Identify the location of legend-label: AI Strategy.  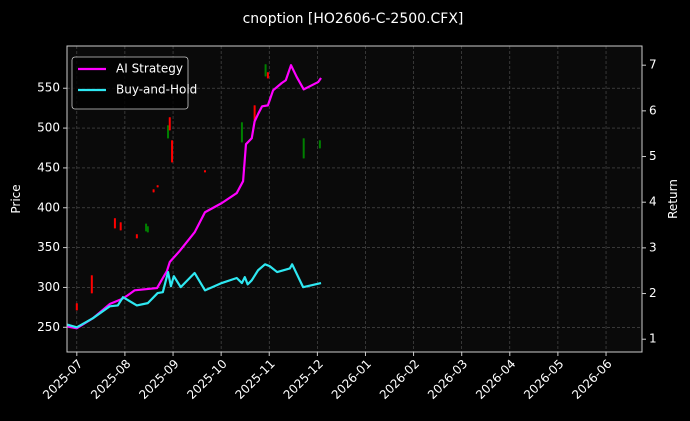
(149, 69).